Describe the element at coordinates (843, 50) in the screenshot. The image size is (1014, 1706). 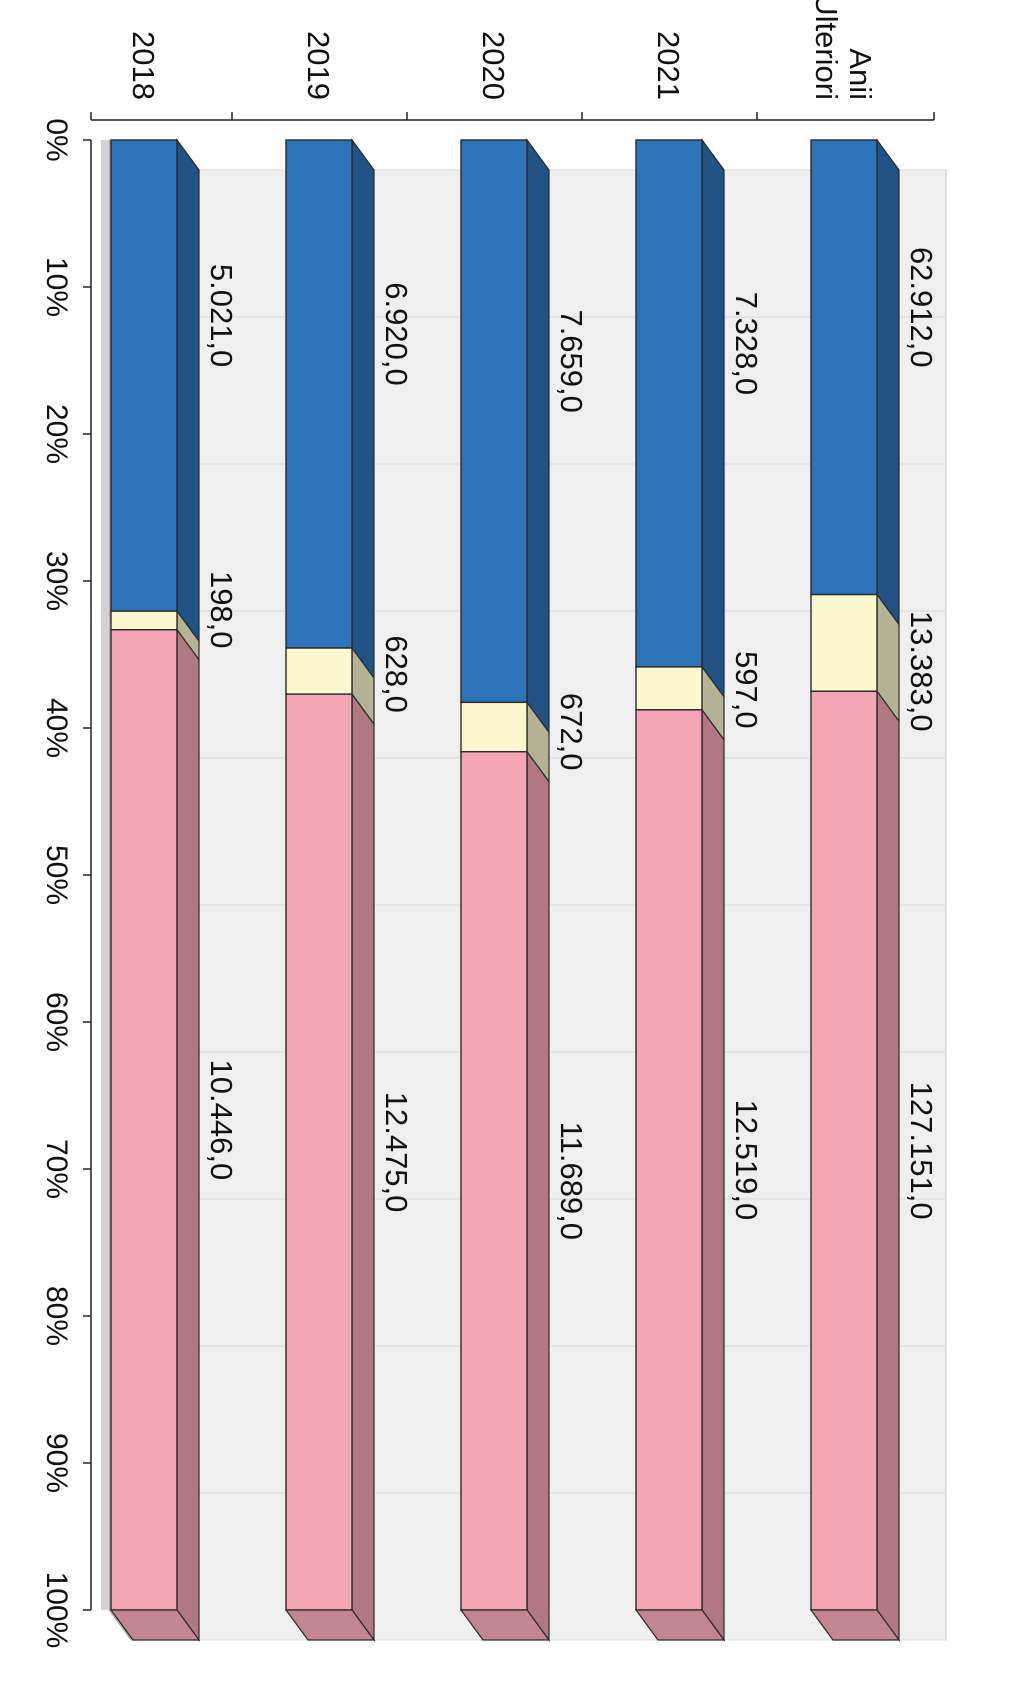
I see `category-label: AniiUlteriori` at that location.